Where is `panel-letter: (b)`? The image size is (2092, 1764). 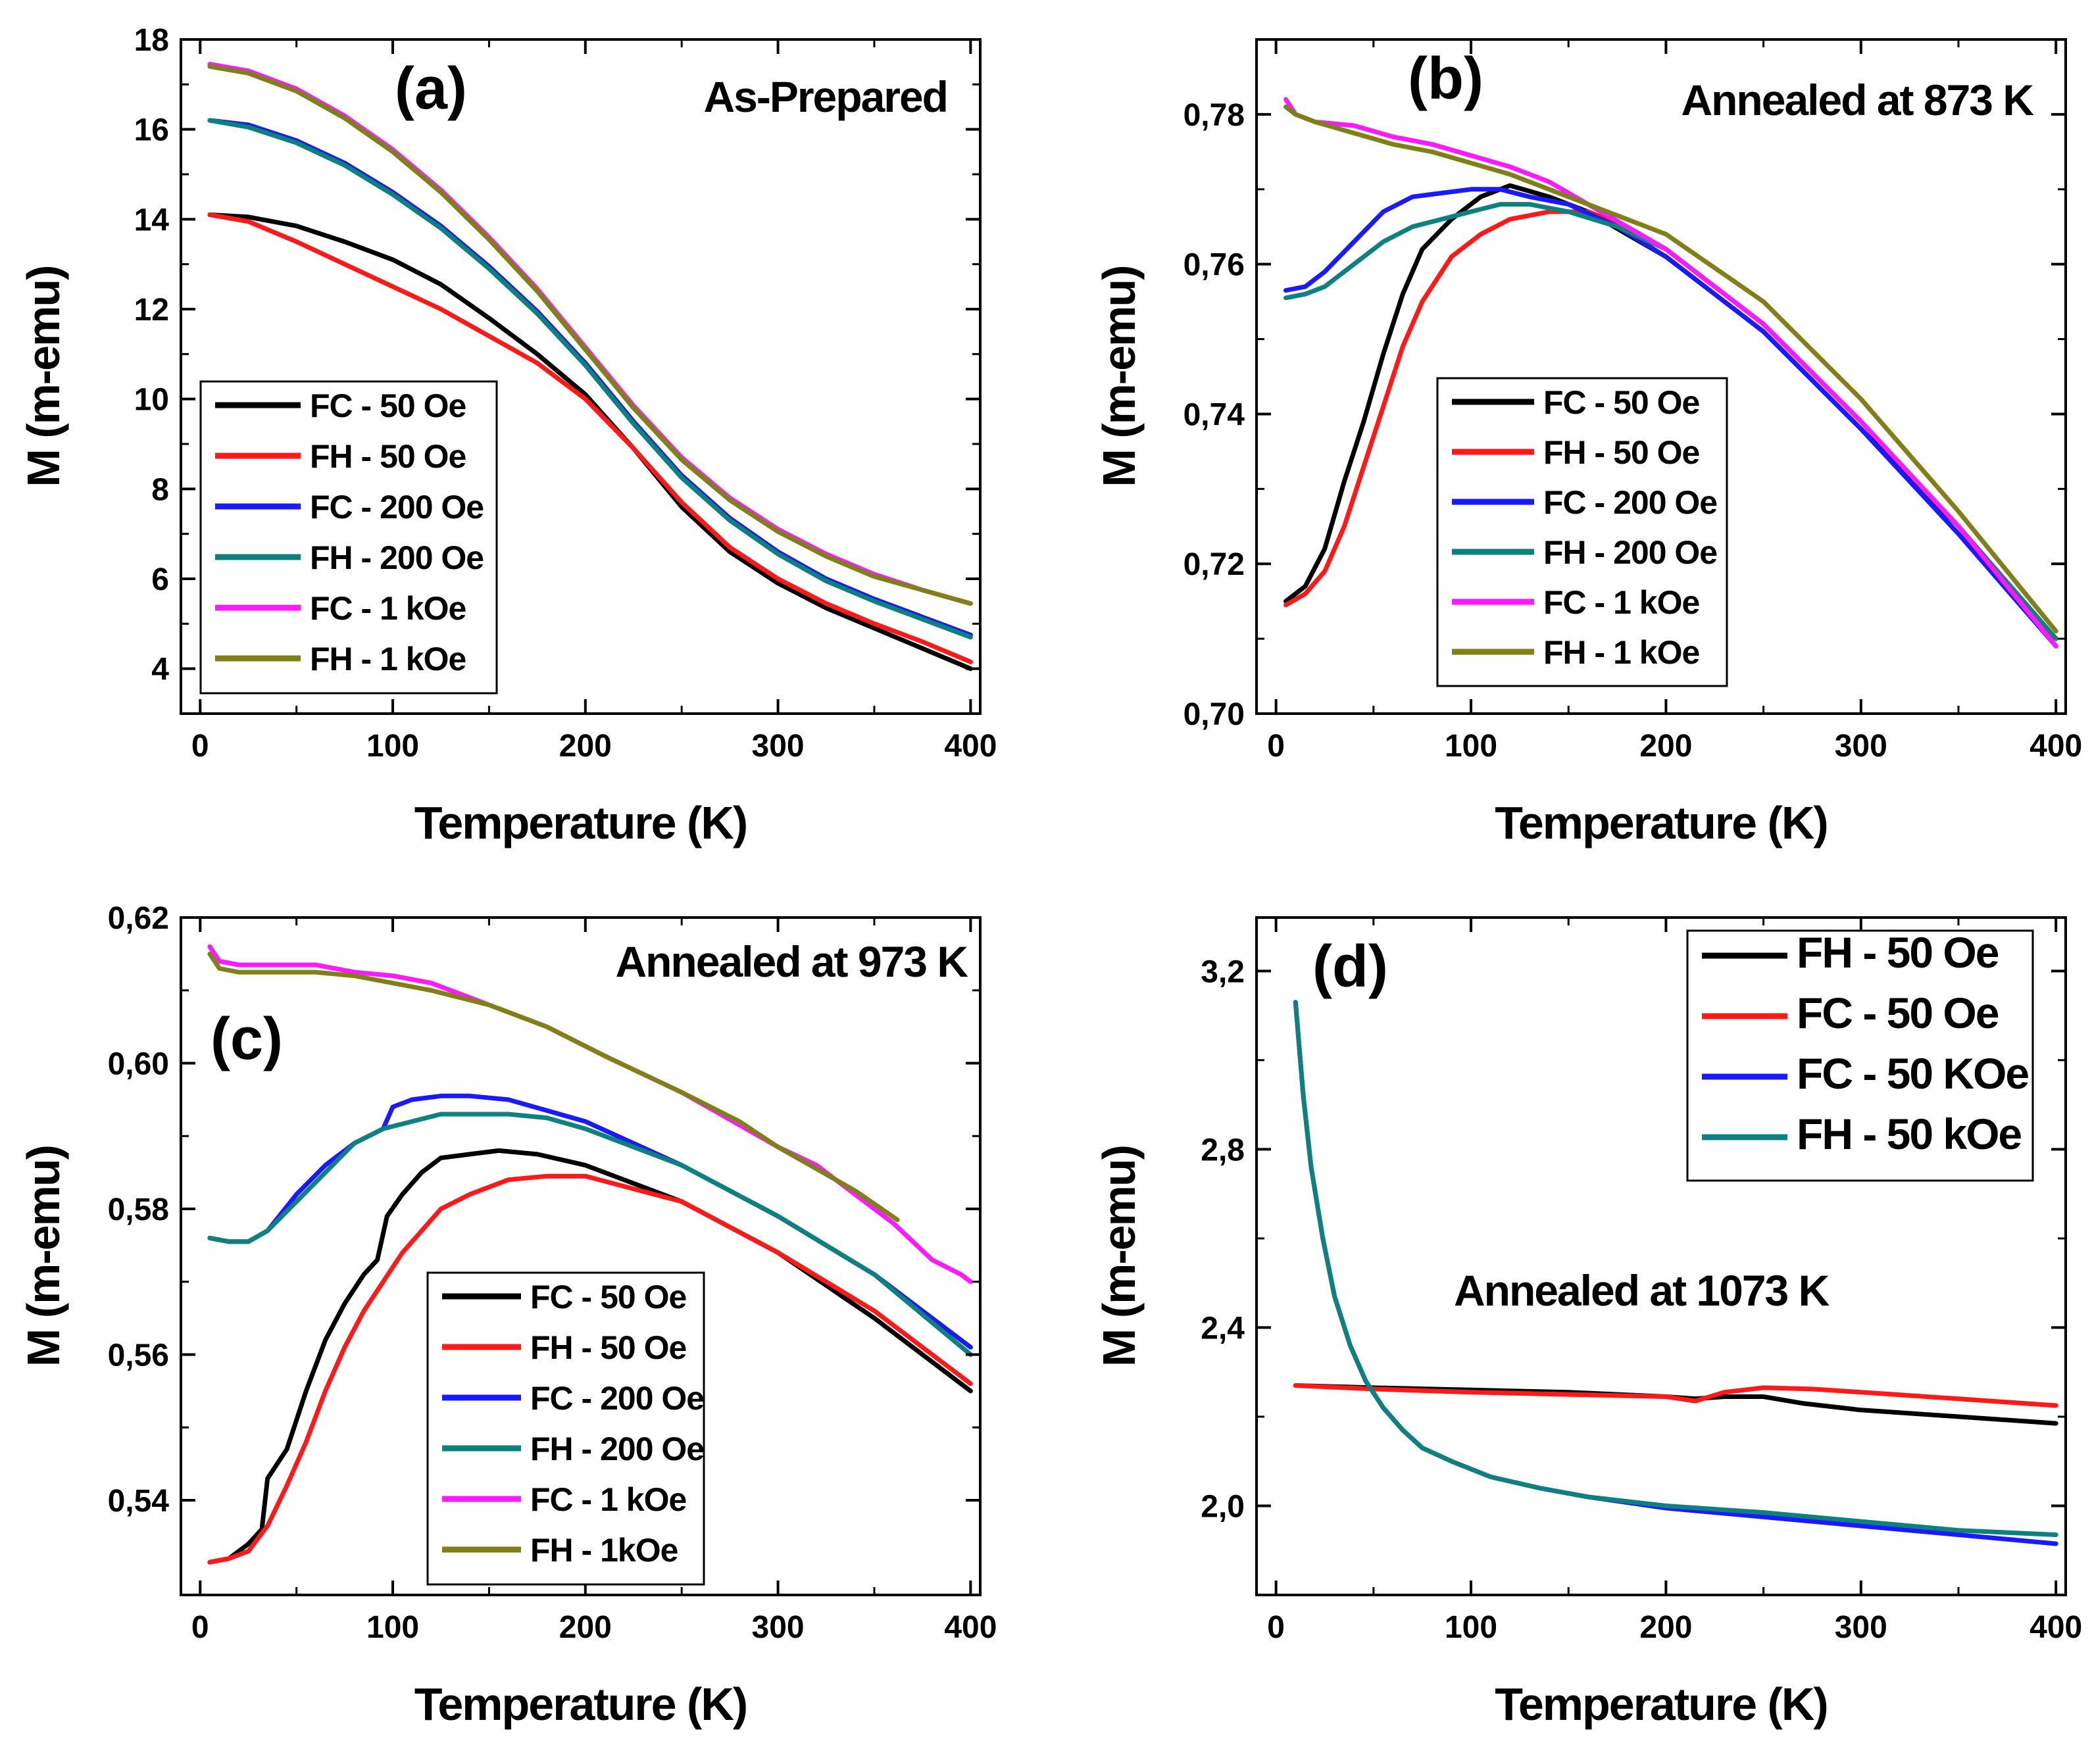
panel-letter: (b) is located at coordinates (1445, 79).